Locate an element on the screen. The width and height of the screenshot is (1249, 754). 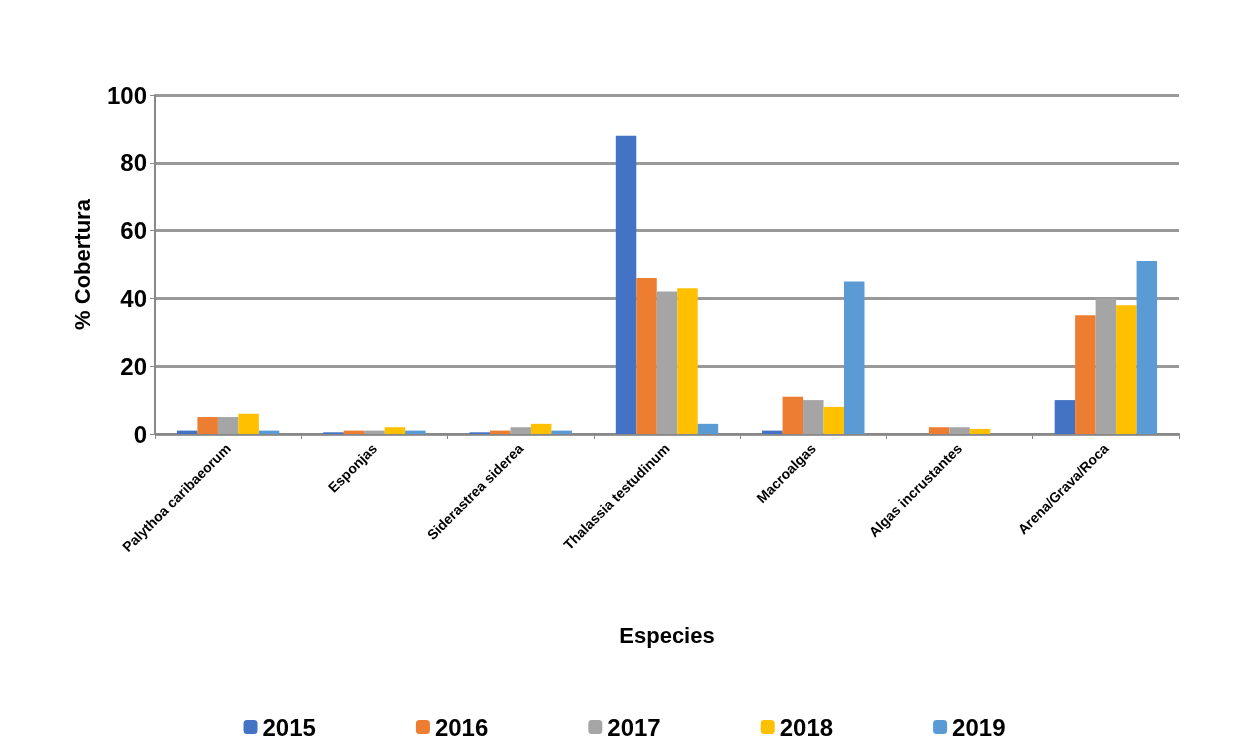
y-tick-label: 0 is located at coordinates (140, 434).